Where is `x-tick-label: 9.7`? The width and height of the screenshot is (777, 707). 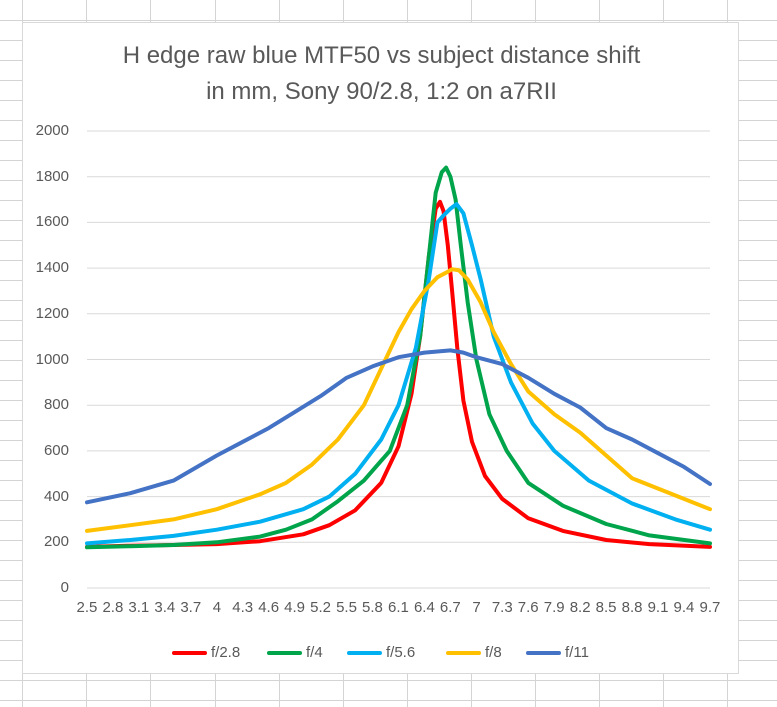
x-tick-label: 9.7 is located at coordinates (710, 607).